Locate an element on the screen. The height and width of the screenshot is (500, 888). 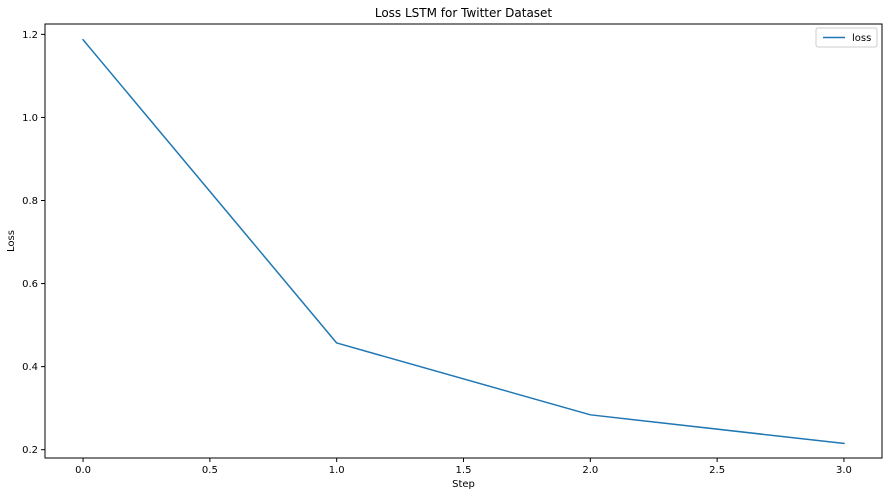
y-tick-label: 0.4 is located at coordinates (30, 367).